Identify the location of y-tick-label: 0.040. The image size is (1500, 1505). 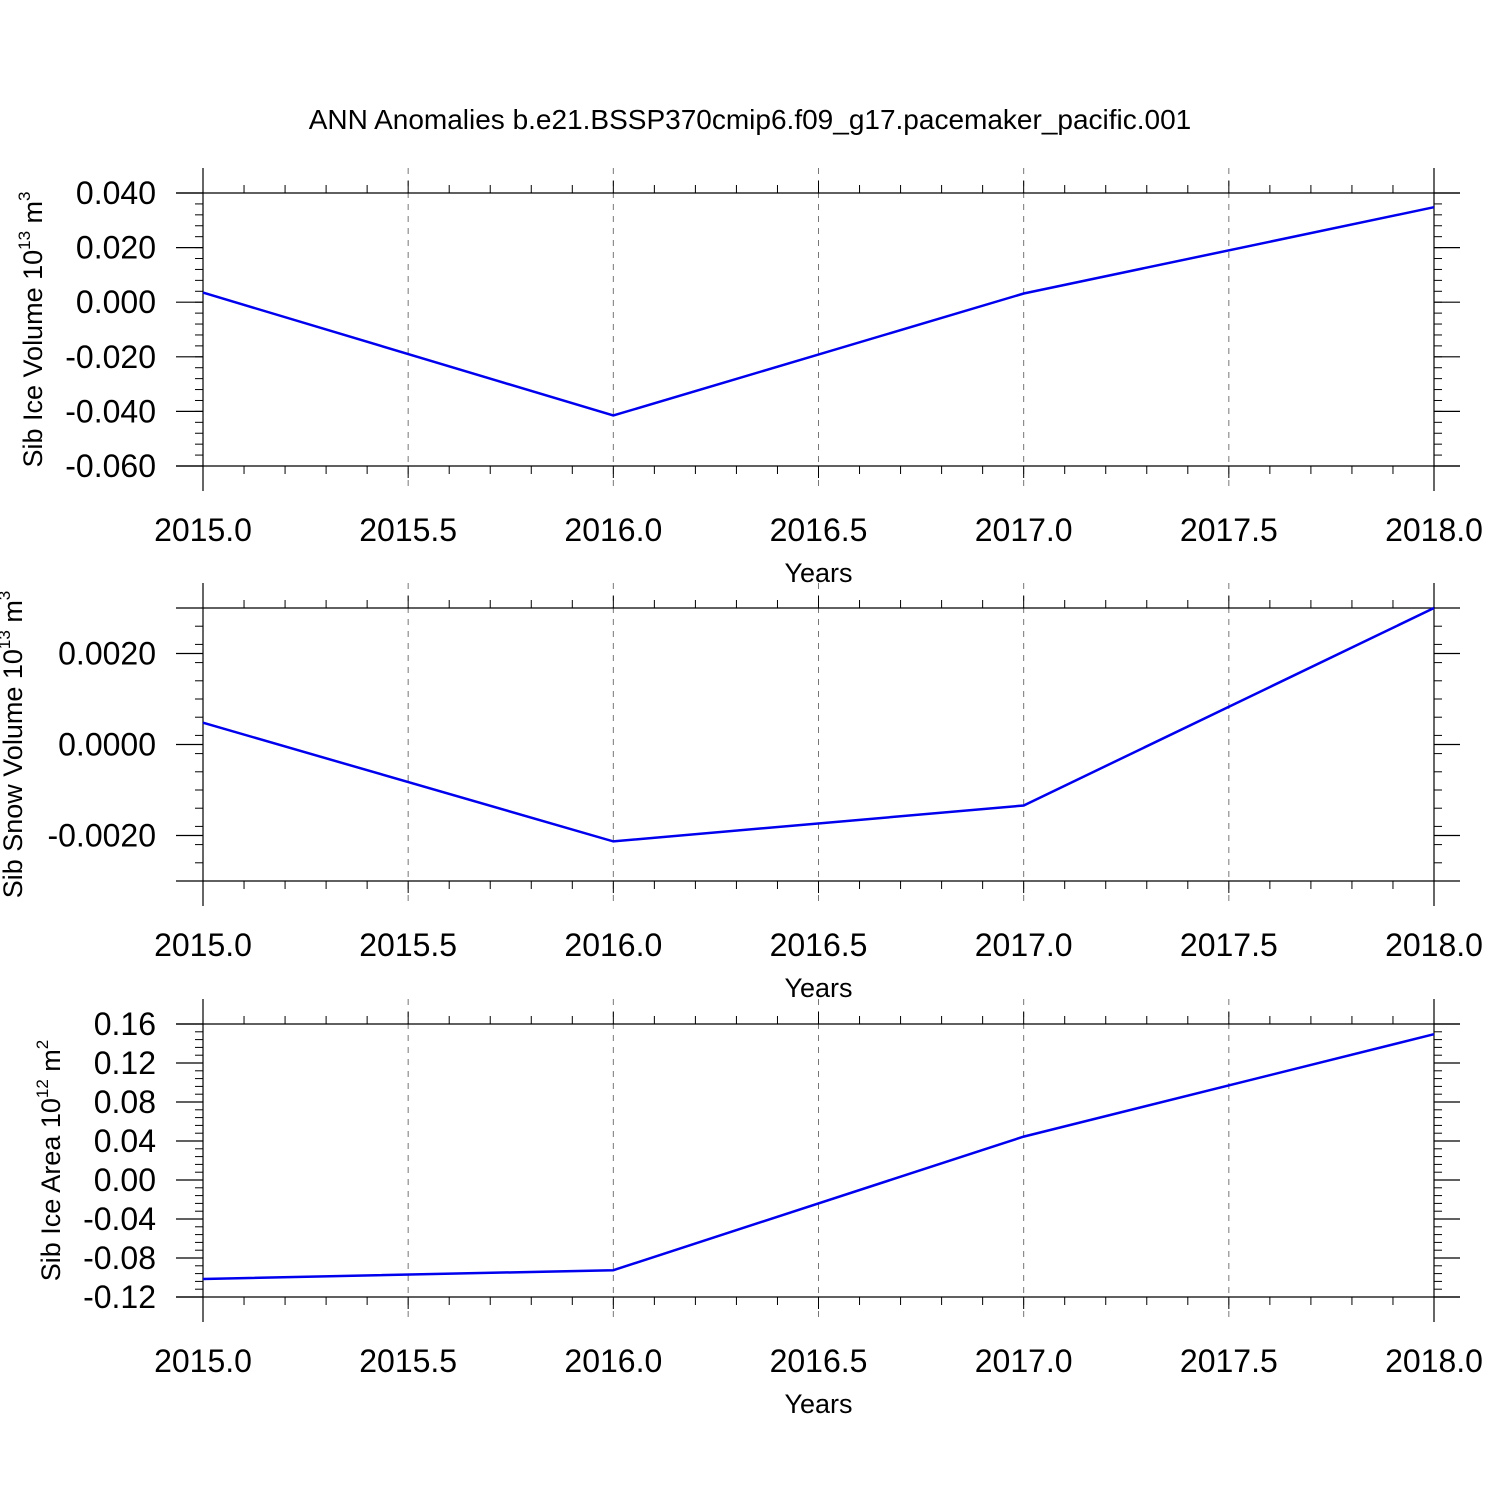
(116, 193).